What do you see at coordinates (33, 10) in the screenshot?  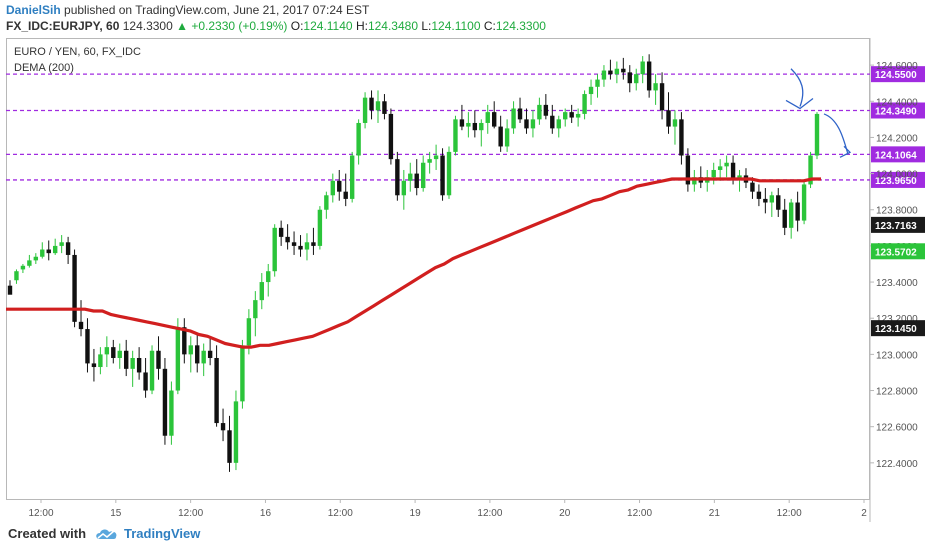 I see `author-link: DanielSih` at bounding box center [33, 10].